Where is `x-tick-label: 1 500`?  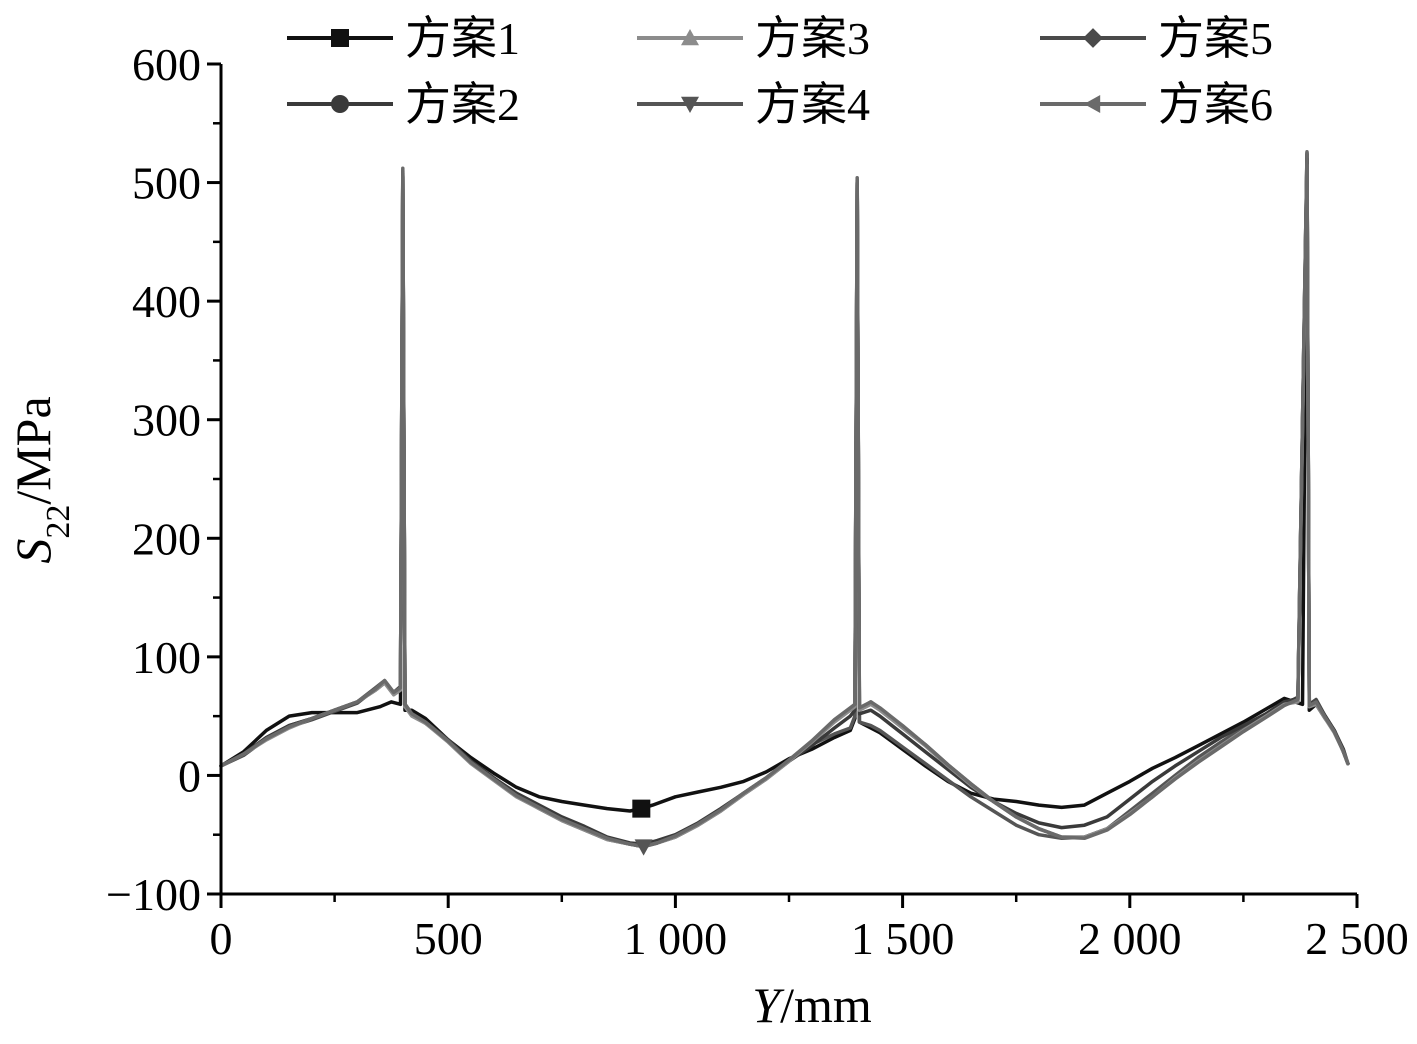
x-tick-label: 1 500 is located at coordinates (903, 938).